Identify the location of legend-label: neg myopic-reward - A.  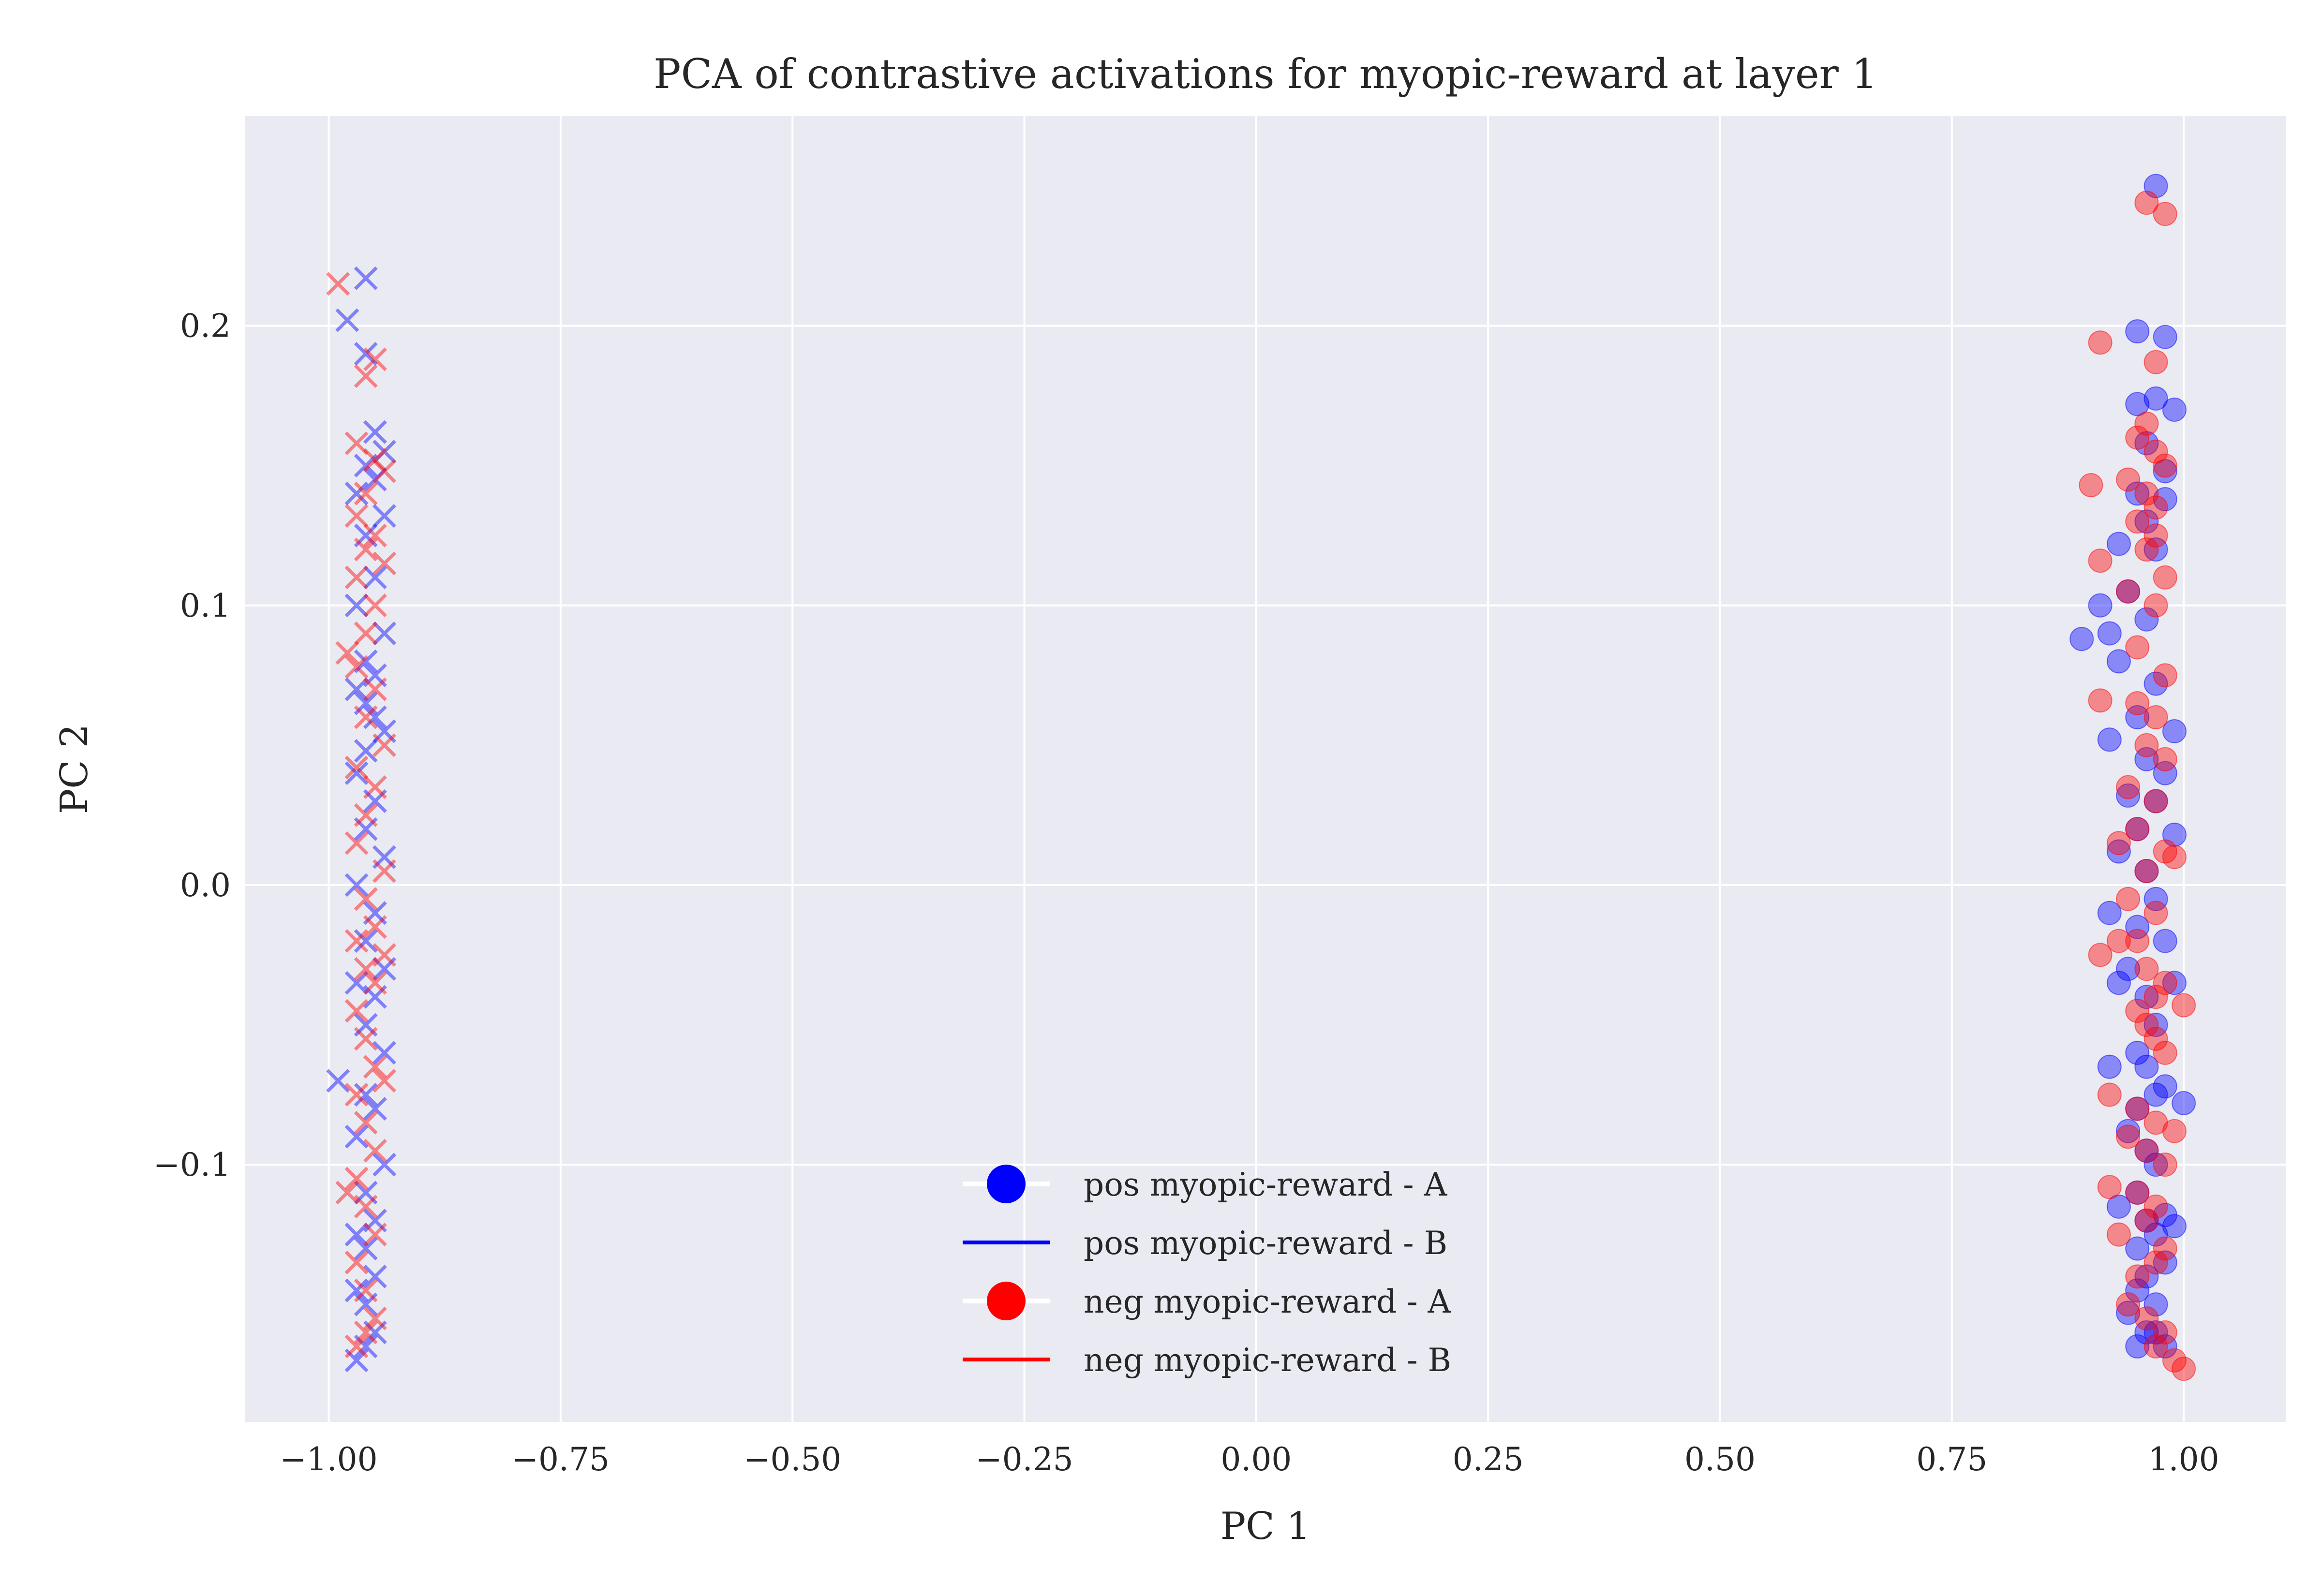
(1268, 1301).